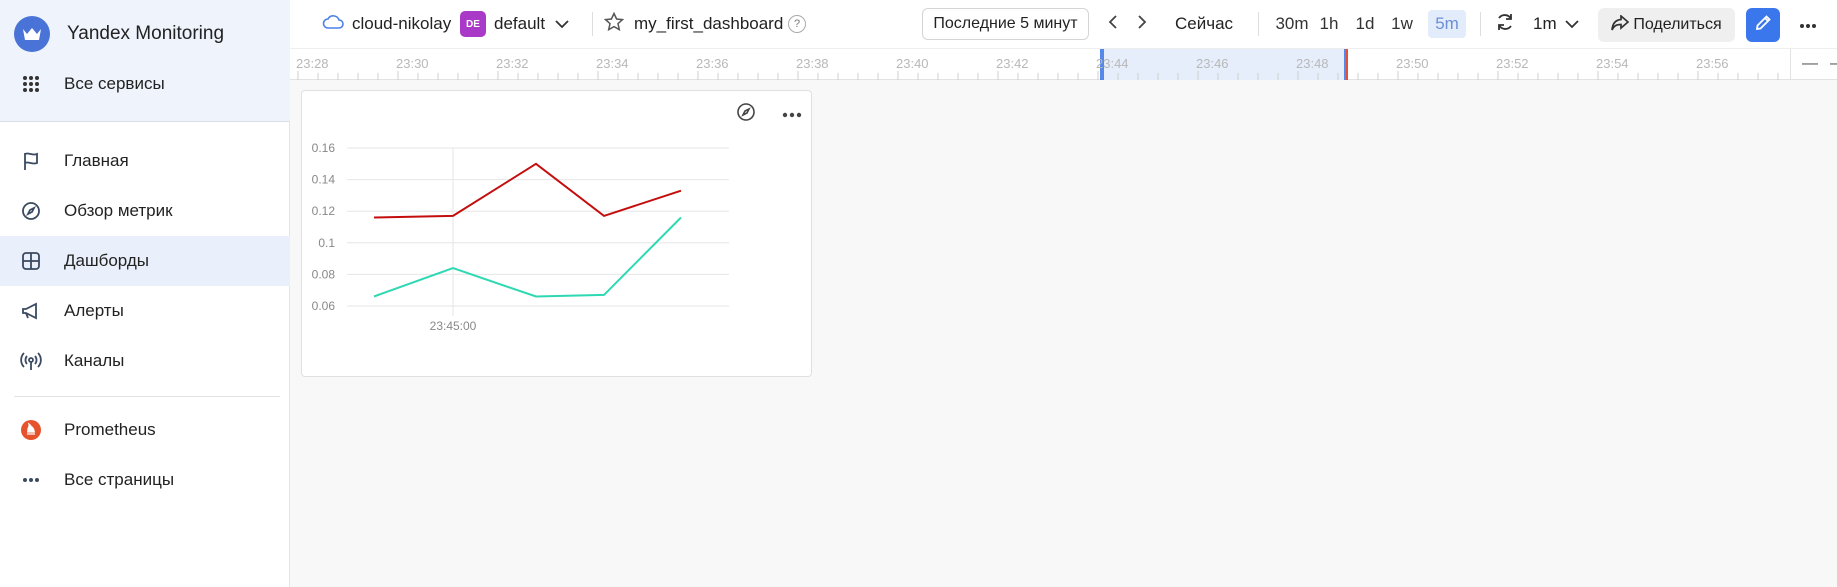  I want to click on chevron-left-icon, so click(1112, 24).